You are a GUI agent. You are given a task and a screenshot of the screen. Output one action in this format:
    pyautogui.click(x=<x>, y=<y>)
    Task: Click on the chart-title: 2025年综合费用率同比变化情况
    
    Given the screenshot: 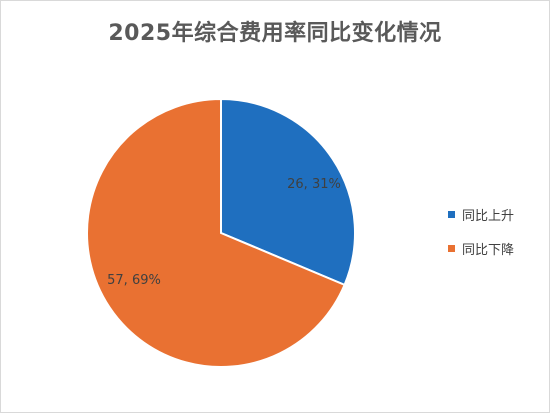 What is the action you would take?
    pyautogui.click(x=275, y=33)
    